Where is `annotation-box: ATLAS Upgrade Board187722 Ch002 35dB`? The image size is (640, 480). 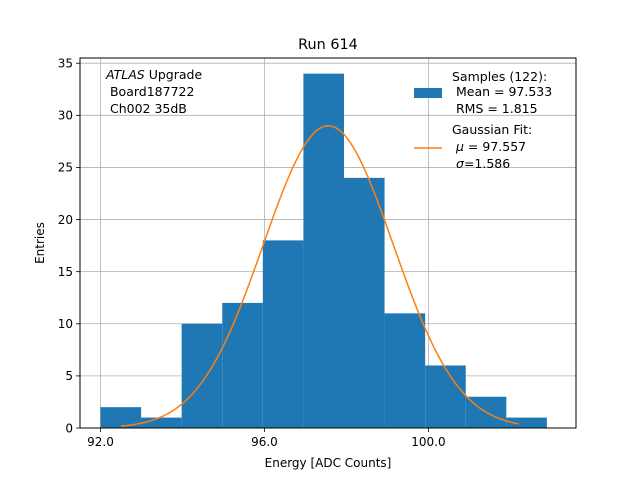
annotation-box: ATLAS Upgrade Board187722 Ch002 35dB is located at coordinates (153, 91).